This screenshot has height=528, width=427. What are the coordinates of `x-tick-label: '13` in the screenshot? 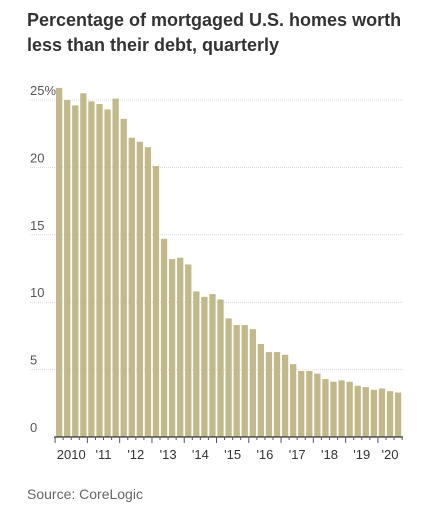 It's located at (168, 454).